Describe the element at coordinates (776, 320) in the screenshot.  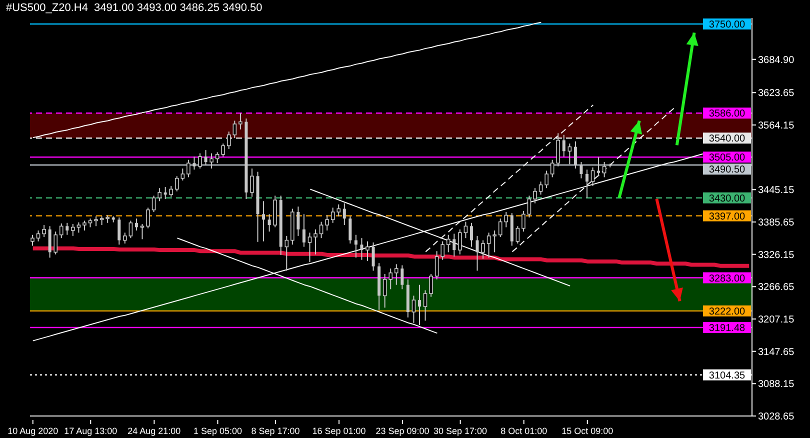
I see `y-tick-label: 3207.15` at that location.